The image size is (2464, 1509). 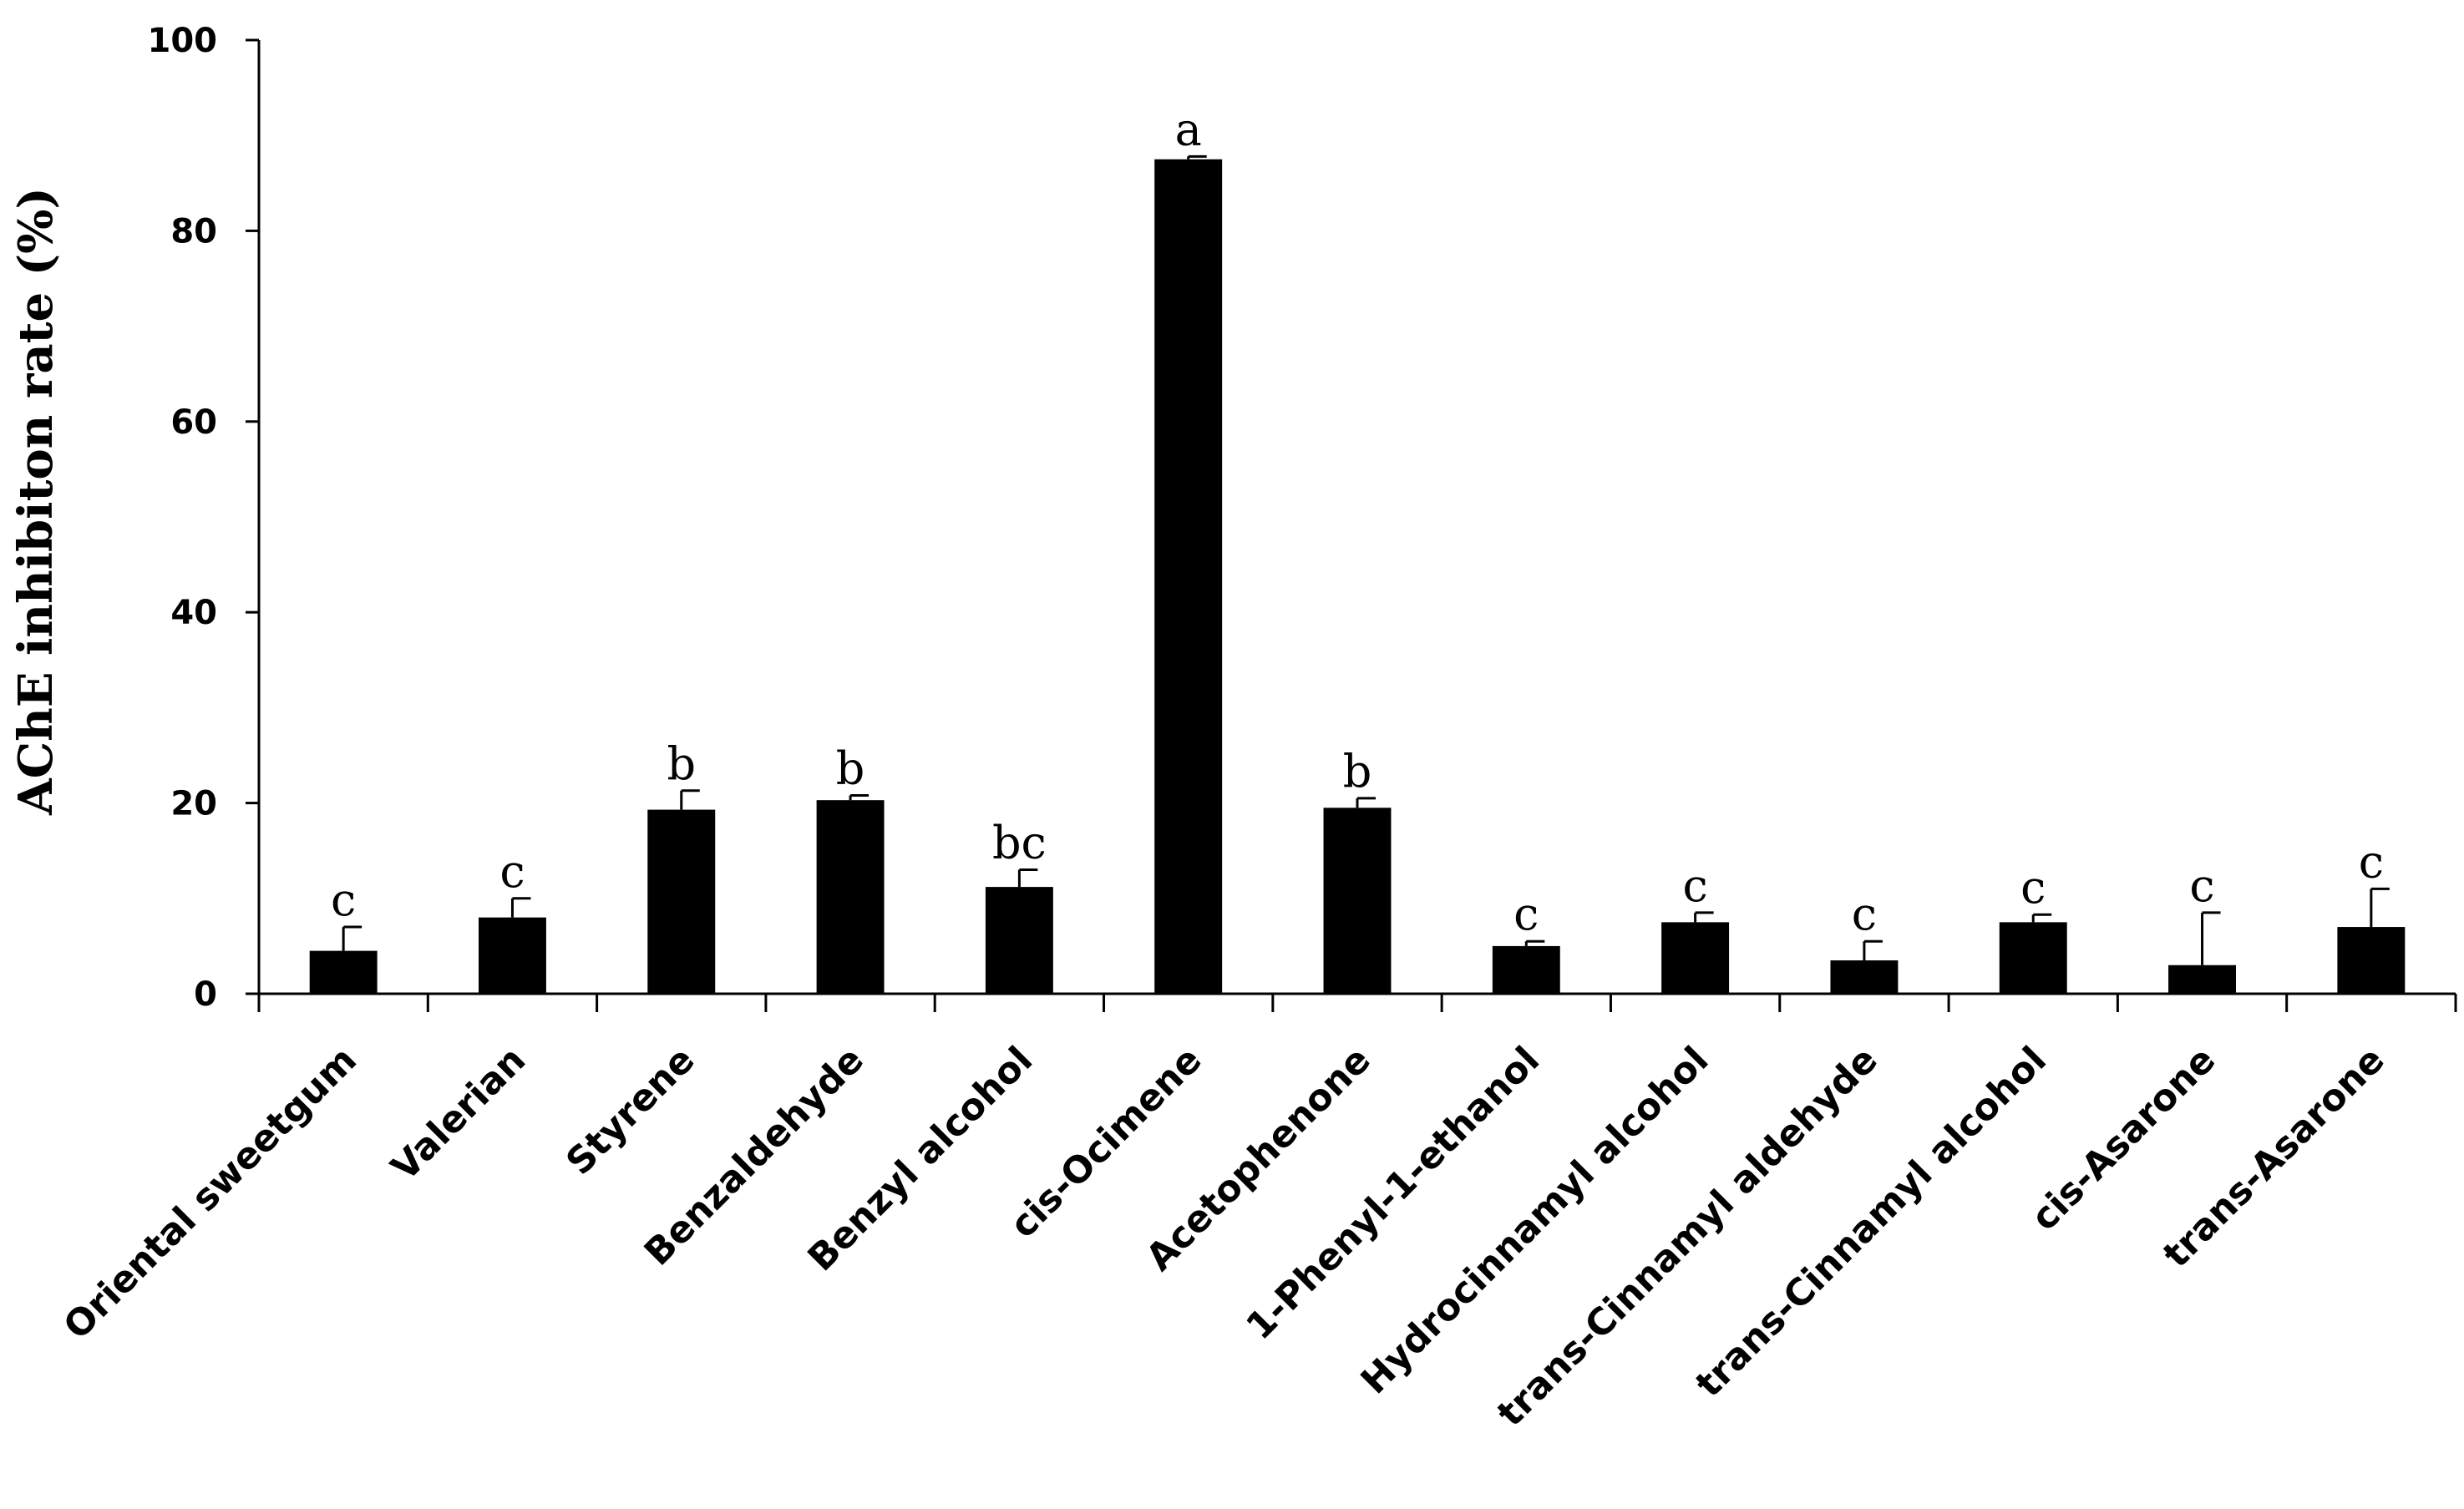 What do you see at coordinates (35, 502) in the screenshot?
I see `y-axis-title: AChE inhibiton rate (%)` at bounding box center [35, 502].